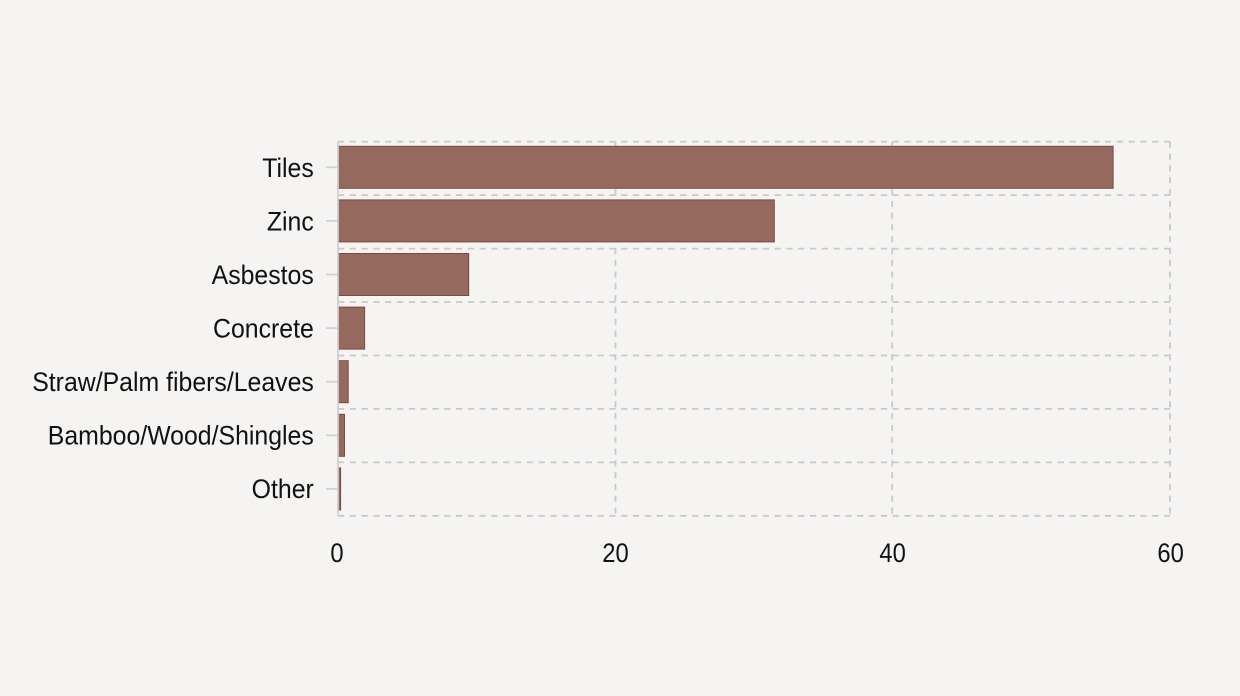 The image size is (1240, 696). What do you see at coordinates (290, 222) in the screenshot?
I see `svg-text: Zinc` at bounding box center [290, 222].